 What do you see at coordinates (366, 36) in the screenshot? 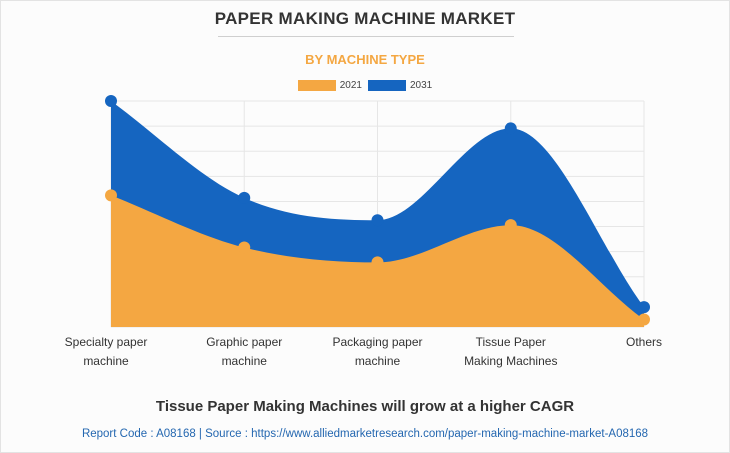
I see `title-divider` at bounding box center [366, 36].